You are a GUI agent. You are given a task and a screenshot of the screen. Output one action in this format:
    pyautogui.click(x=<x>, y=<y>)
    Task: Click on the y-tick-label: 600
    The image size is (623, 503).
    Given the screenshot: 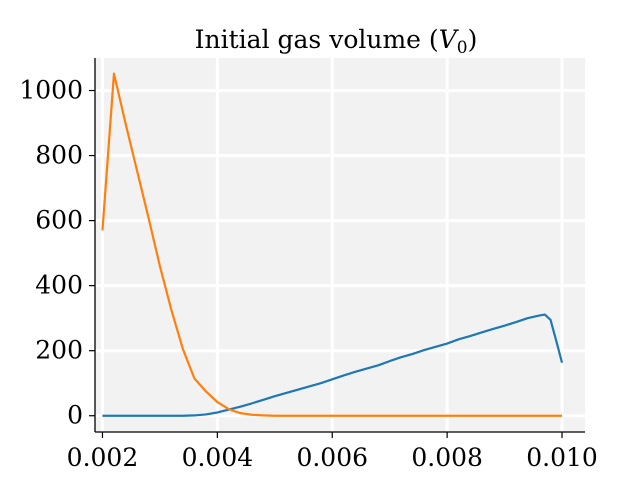 What is the action you would take?
    pyautogui.click(x=59, y=220)
    